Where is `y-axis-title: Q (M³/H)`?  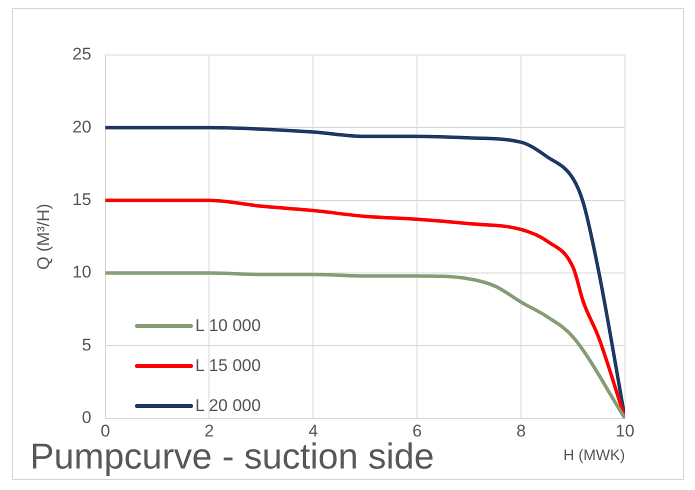
y-axis-title: Q (M³/H) is located at coordinates (43, 237).